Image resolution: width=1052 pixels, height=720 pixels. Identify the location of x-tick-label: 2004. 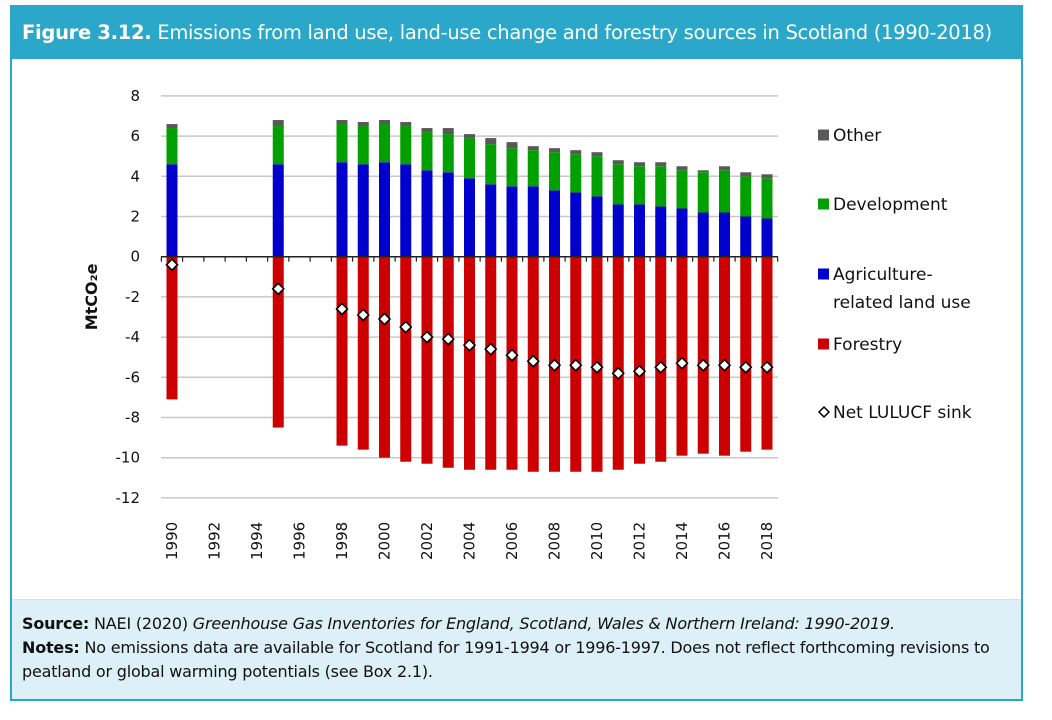
(470, 541).